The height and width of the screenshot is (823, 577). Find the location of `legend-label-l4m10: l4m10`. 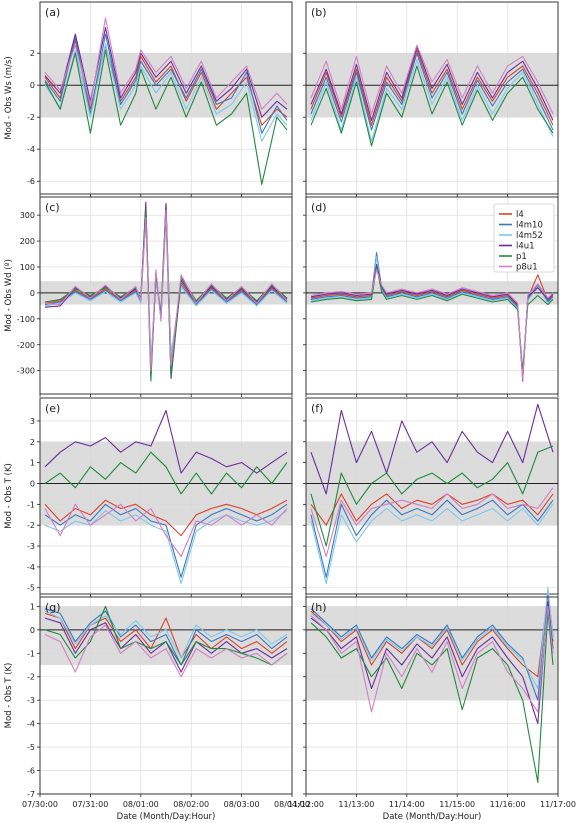

legend-label-l4m10: l4m10 is located at coordinates (529, 226).